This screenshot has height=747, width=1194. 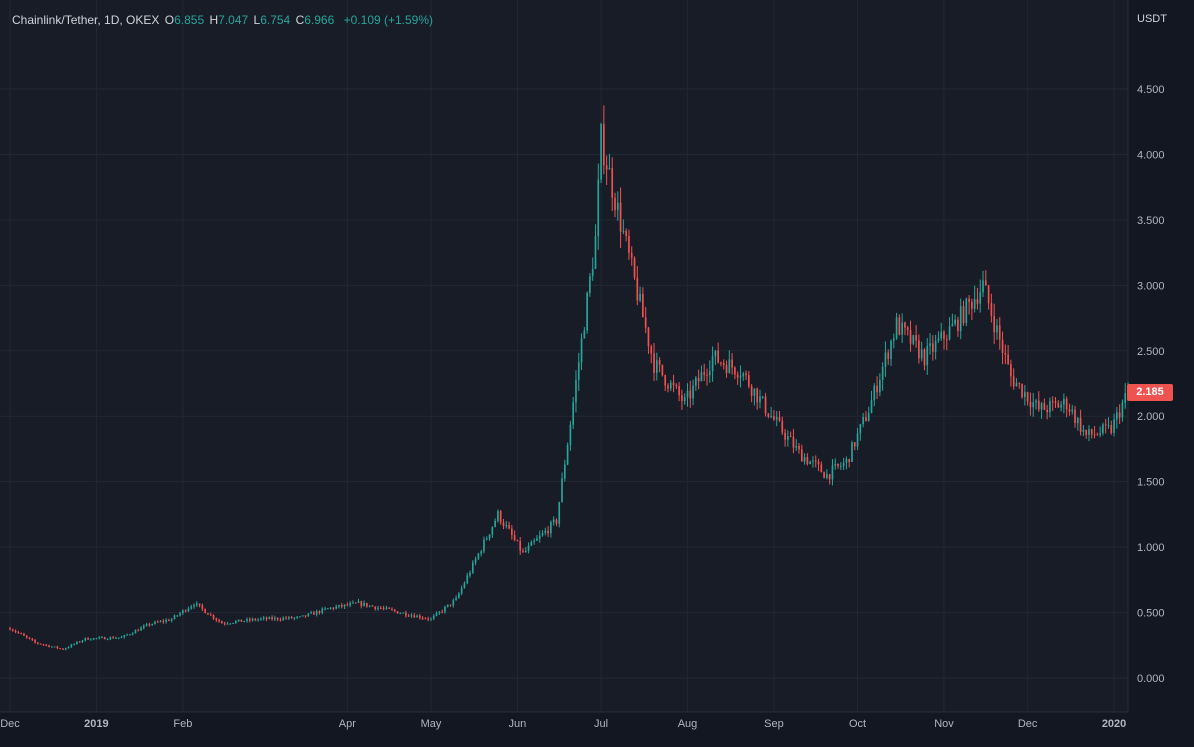 What do you see at coordinates (182, 724) in the screenshot?
I see `time-tick-label: Feb` at bounding box center [182, 724].